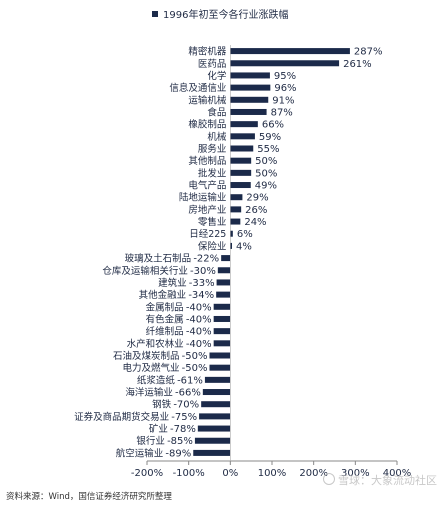  What do you see at coordinates (285, 76) in the screenshot?
I see `value-label: 95%` at bounding box center [285, 76].